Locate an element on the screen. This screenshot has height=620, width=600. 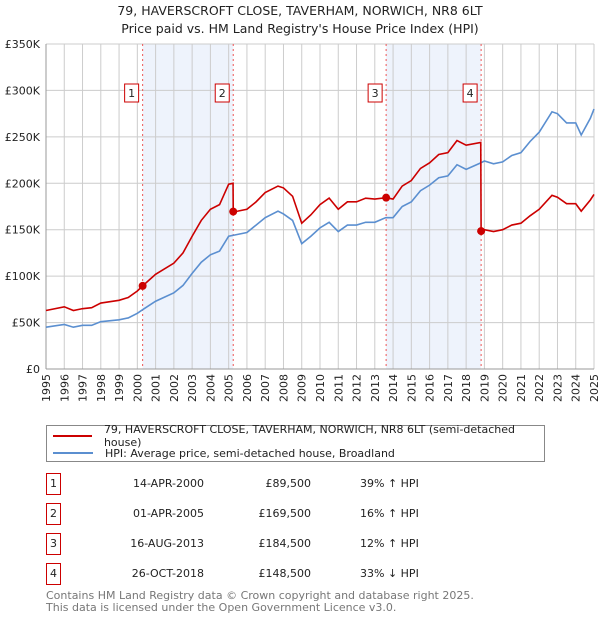
x-tick-label: 1996 is located at coordinates (64, 388).